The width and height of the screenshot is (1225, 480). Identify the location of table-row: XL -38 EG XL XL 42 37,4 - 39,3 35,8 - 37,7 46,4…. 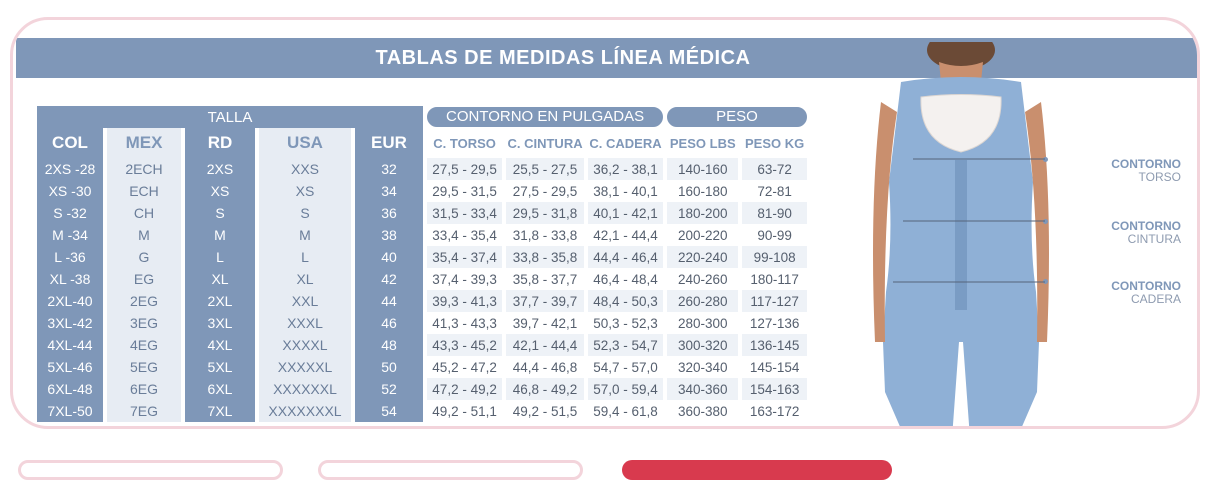
(422, 279).